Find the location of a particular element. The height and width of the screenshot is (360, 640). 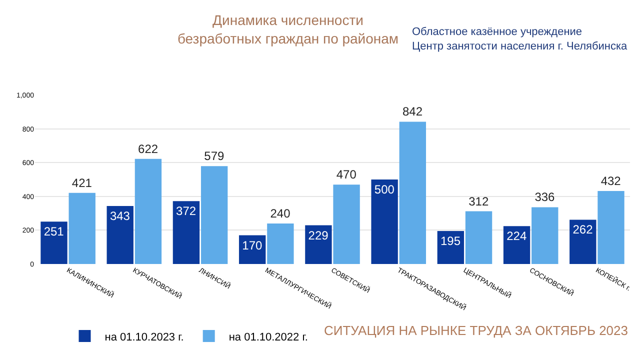

data-label: 229 is located at coordinates (318, 235).